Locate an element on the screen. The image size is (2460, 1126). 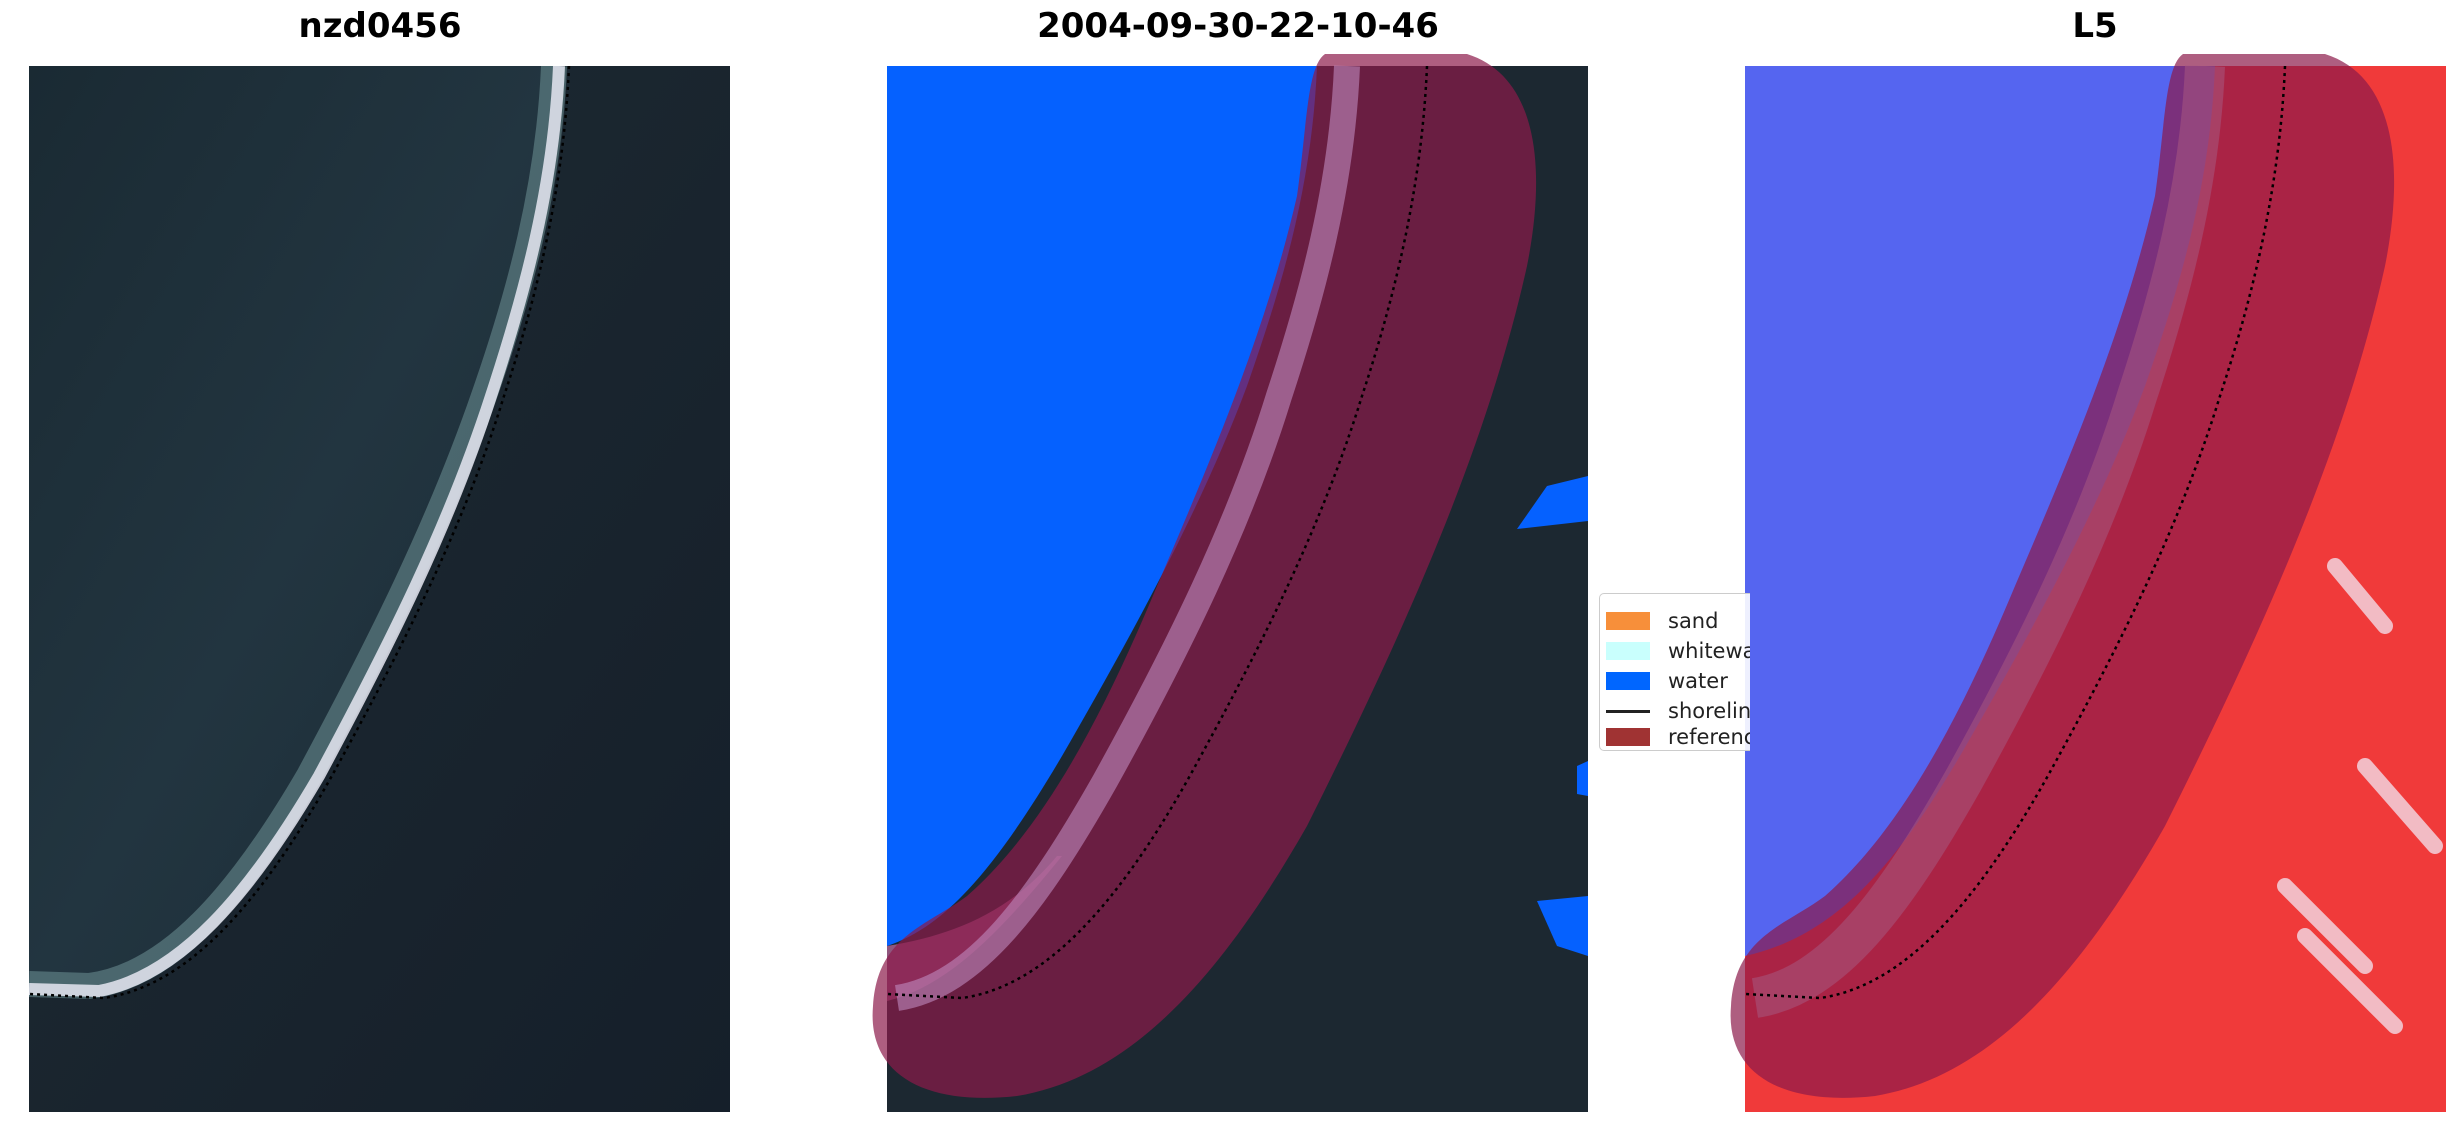
shoreline-swatch is located at coordinates (1628, 711).